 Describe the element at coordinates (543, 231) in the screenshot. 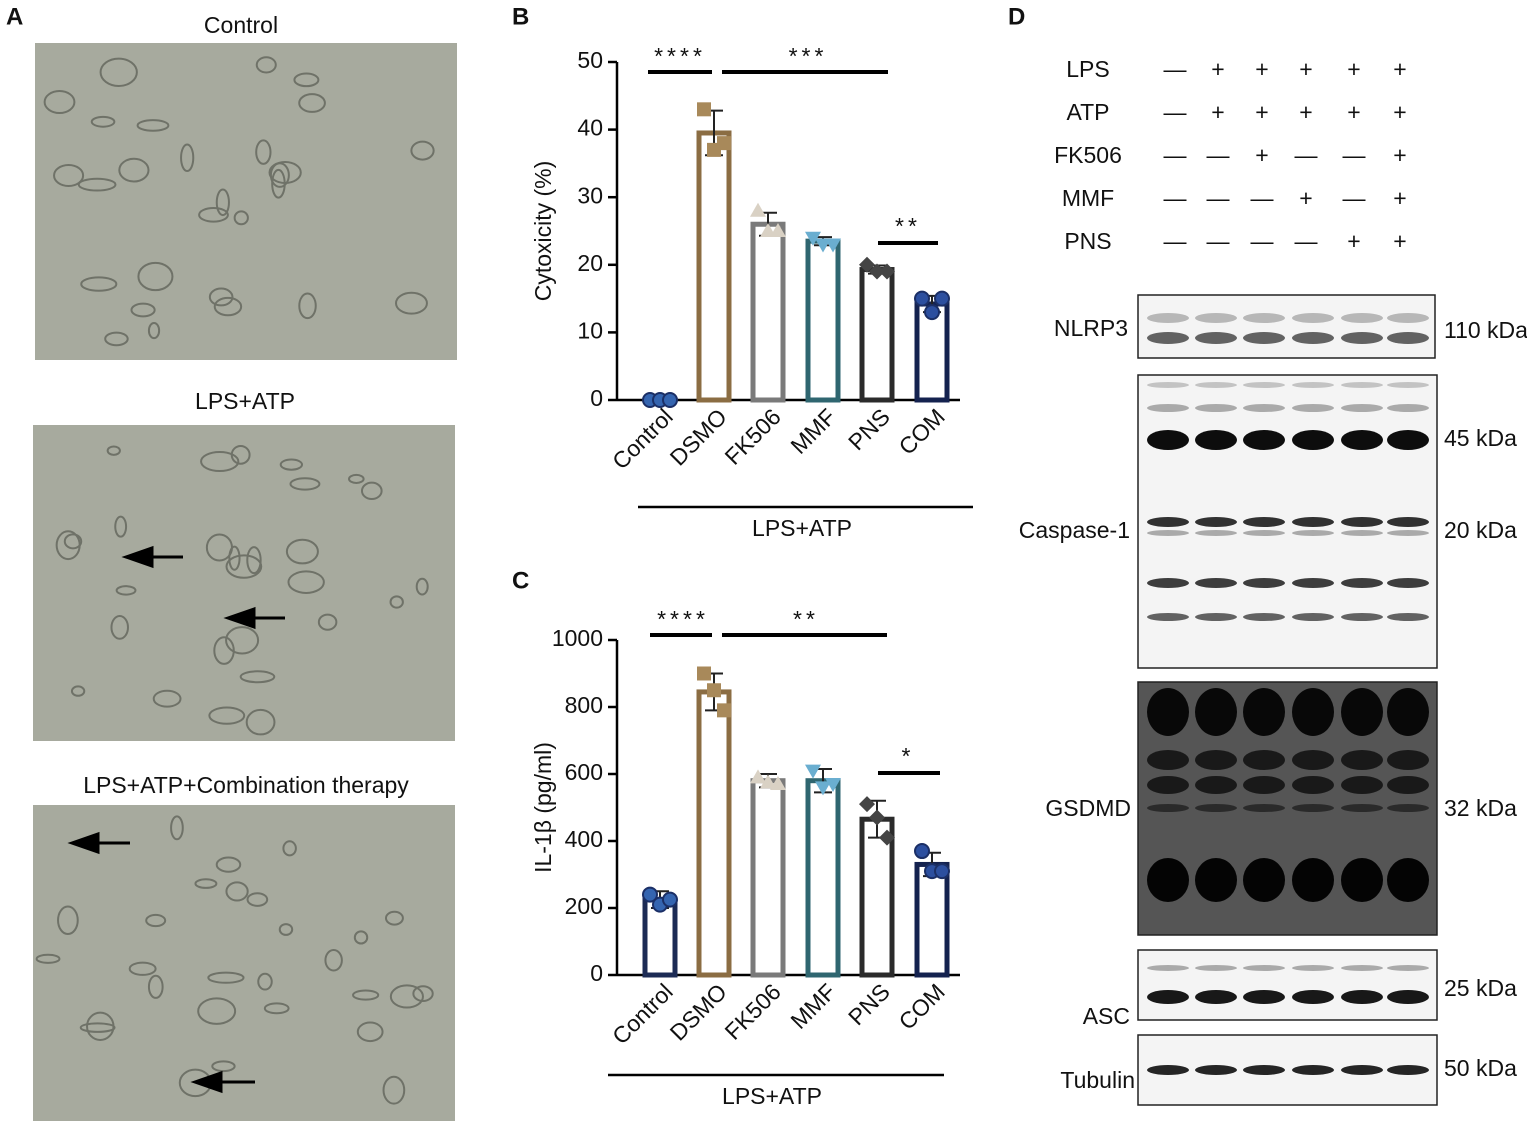

I see `y-axis-label: Cytoxicity (%)` at that location.